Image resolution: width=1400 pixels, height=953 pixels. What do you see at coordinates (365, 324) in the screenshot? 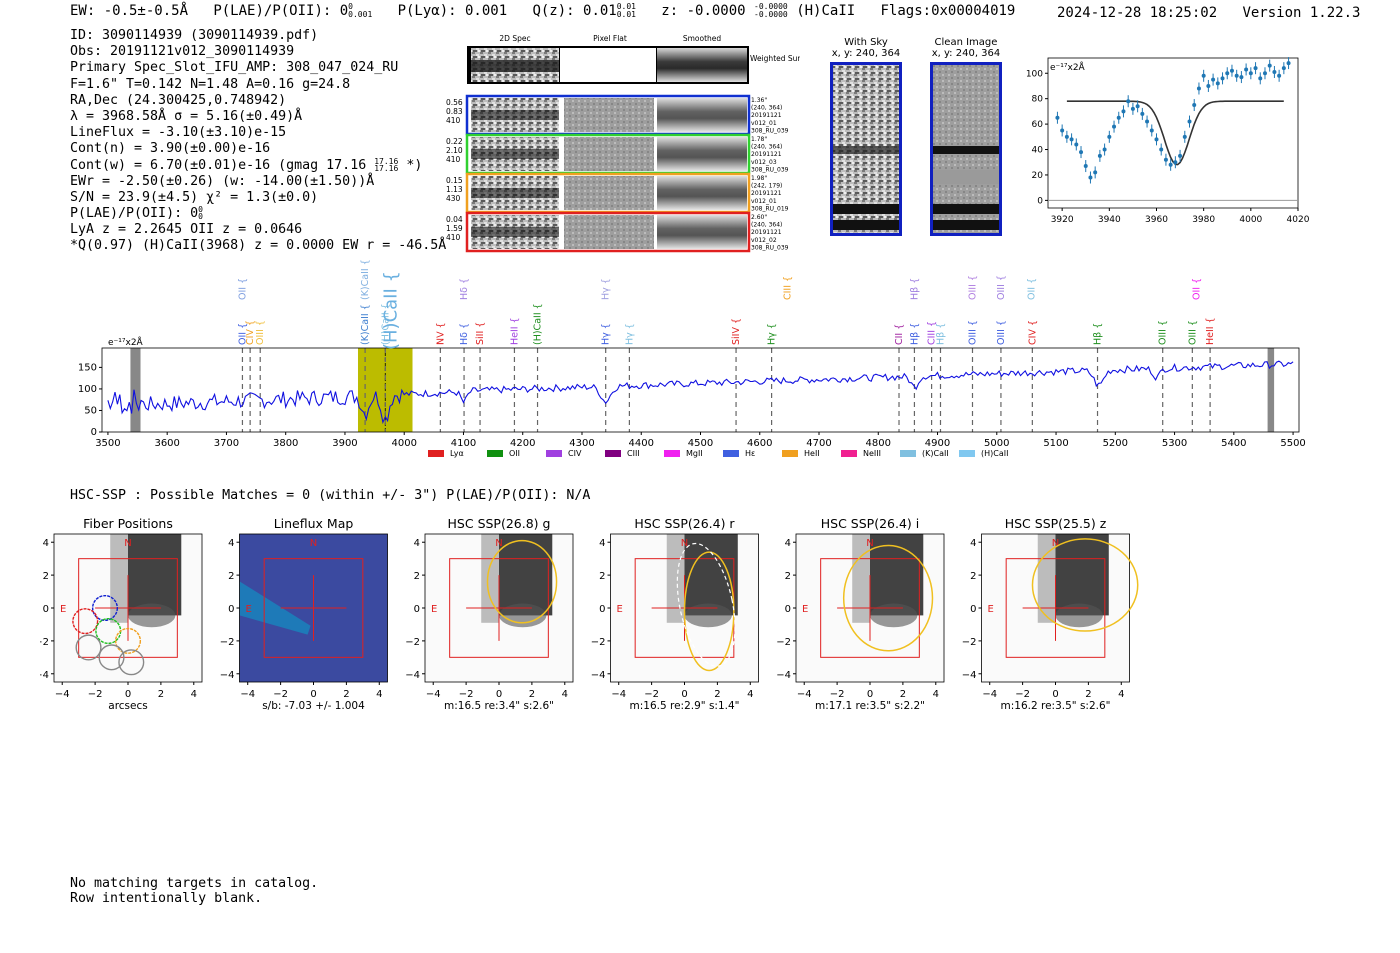
I see `spectrum-line-label: (K)CaII {` at bounding box center [365, 324].